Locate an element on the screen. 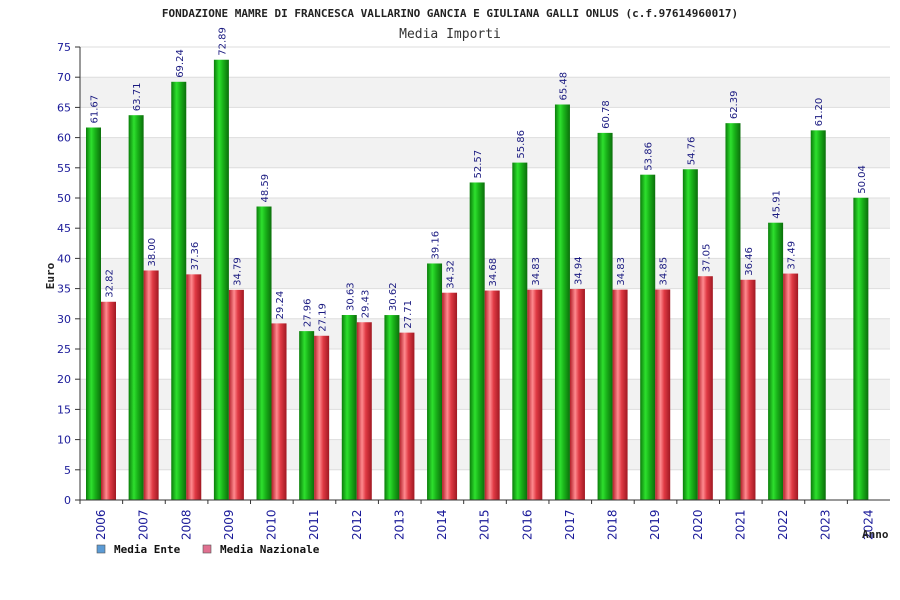 The width and height of the screenshot is (900, 600). data-label: 30.62 is located at coordinates (393, 296).